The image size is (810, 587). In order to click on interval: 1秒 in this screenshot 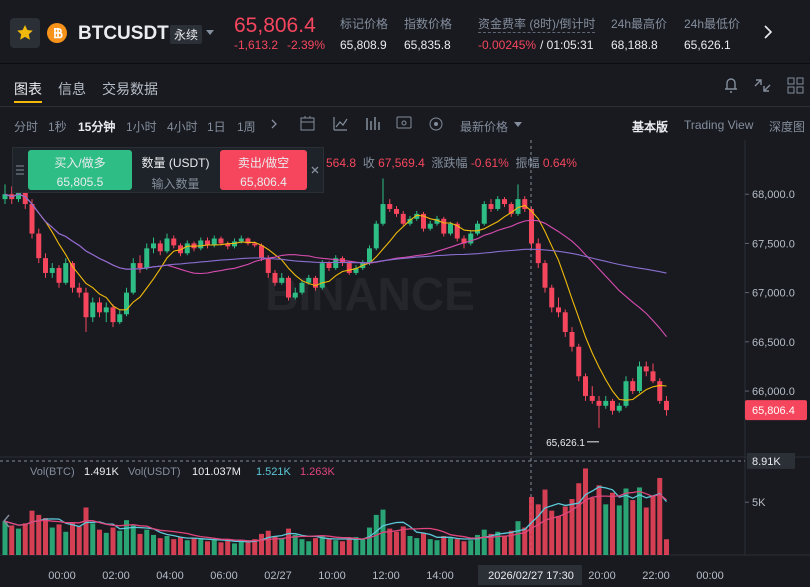, I will do `click(57, 127)`.